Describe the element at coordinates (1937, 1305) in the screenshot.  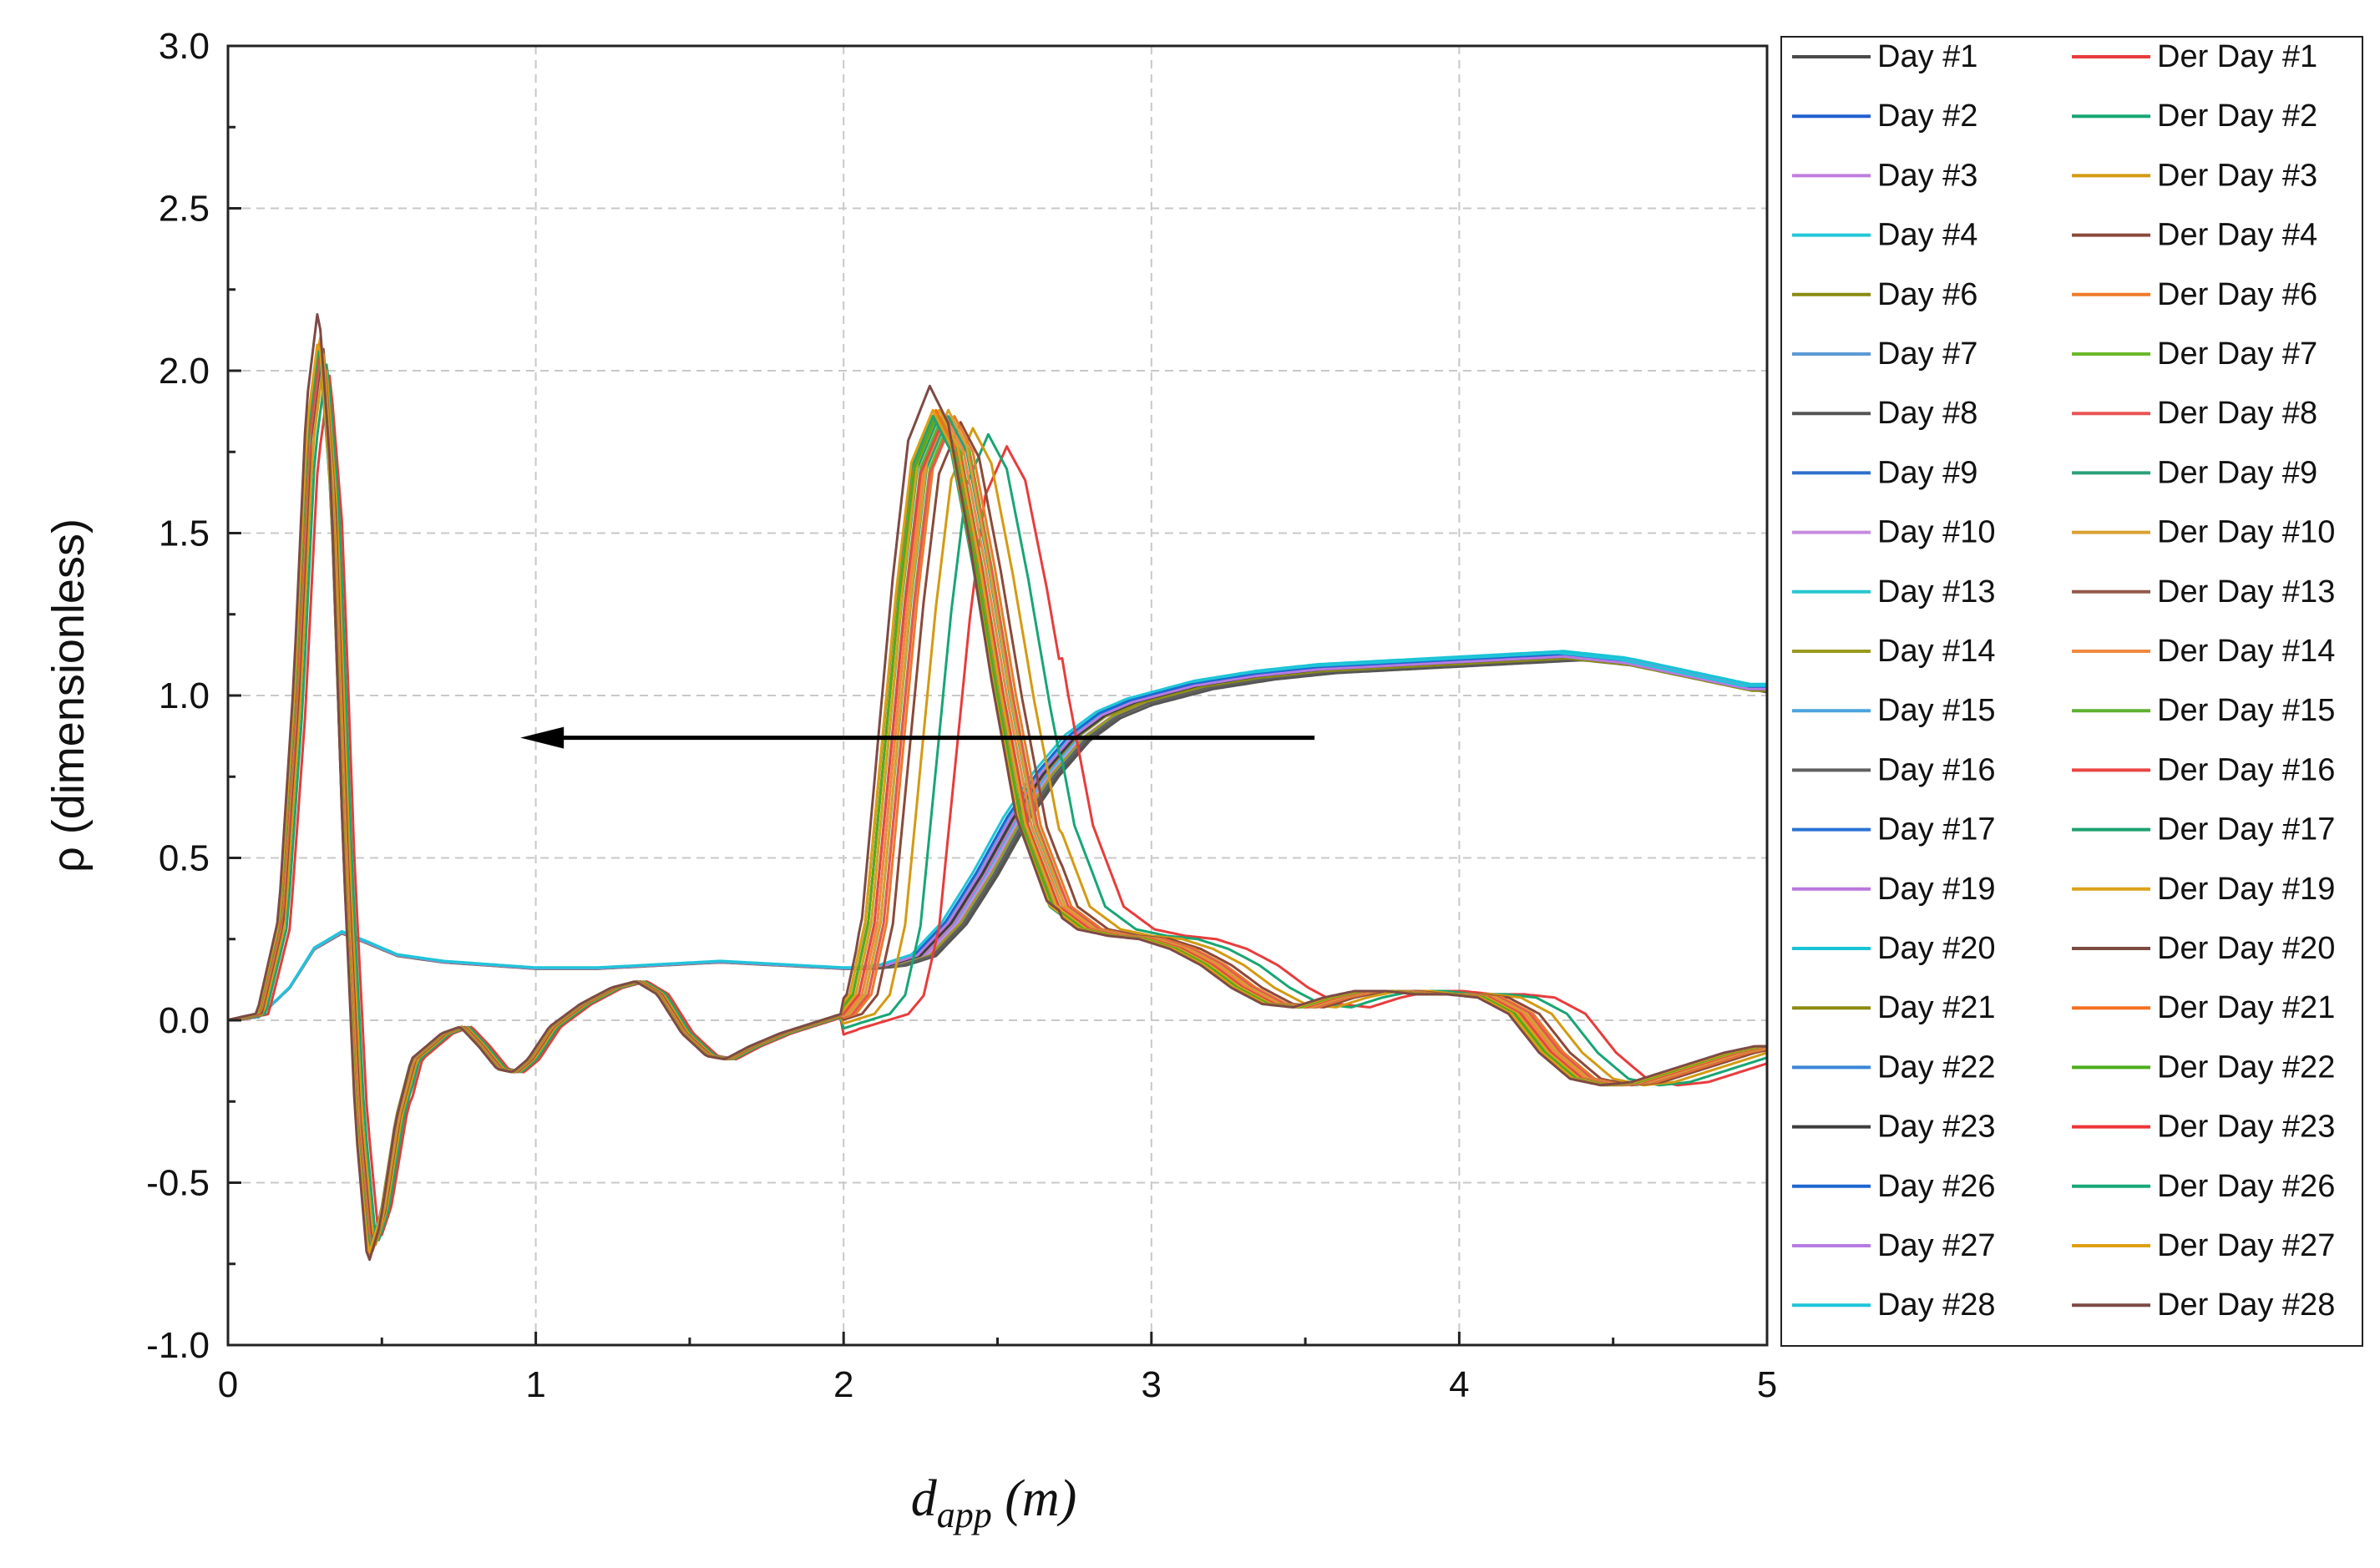
I see `legend-label: Day #28` at that location.